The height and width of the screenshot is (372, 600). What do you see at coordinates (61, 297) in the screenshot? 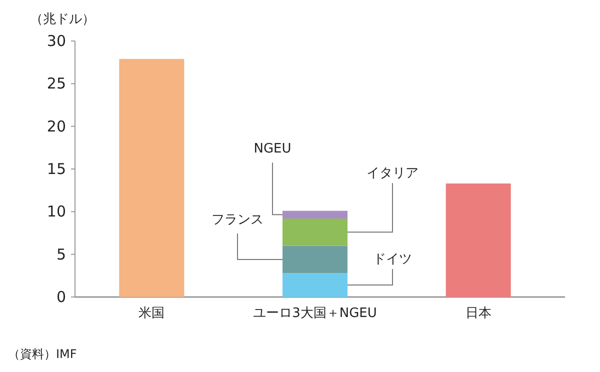
I see `y-tick-label: 0` at bounding box center [61, 297].